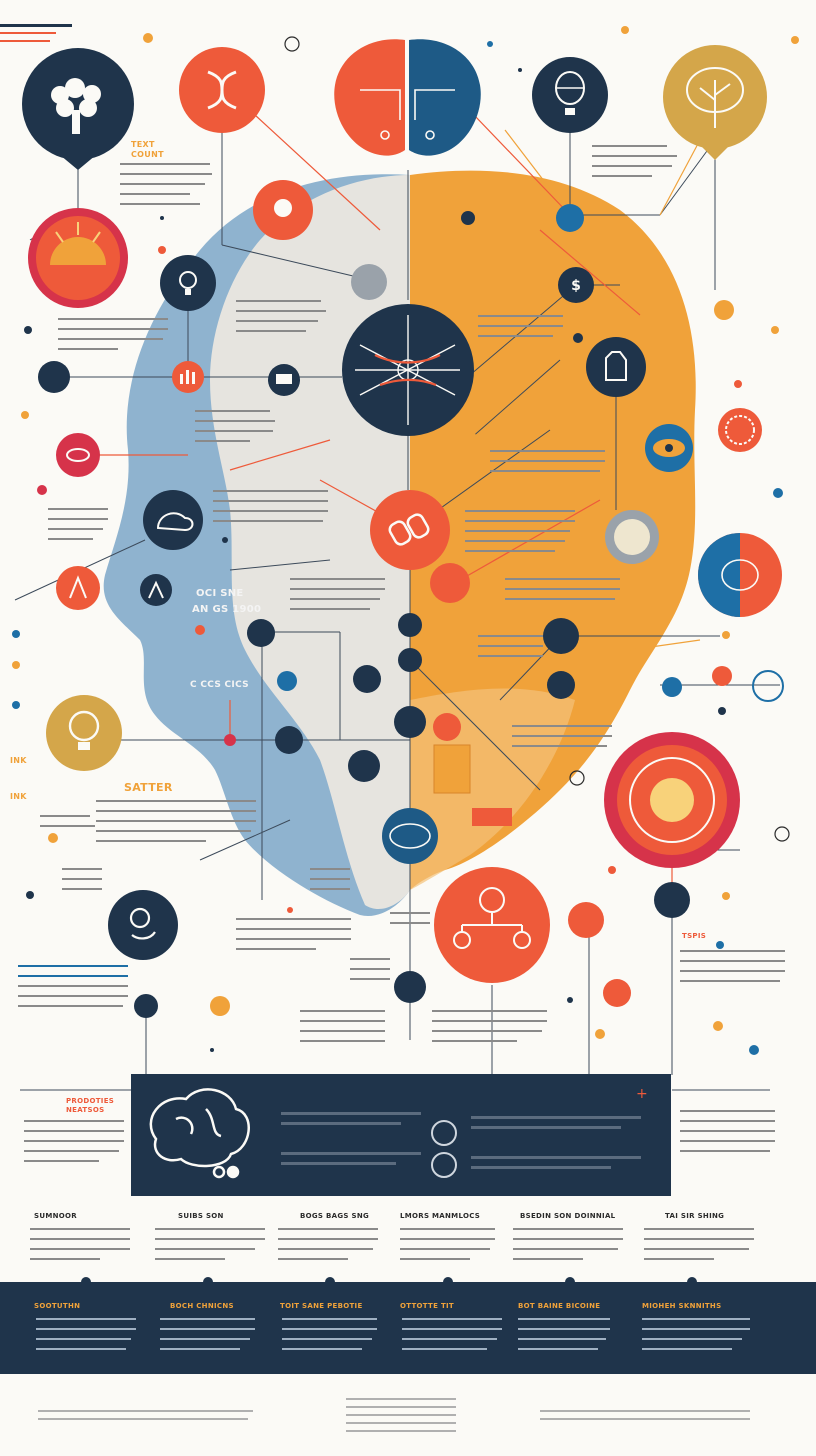 Image resolution: width=816 pixels, height=1456 pixels. What do you see at coordinates (561, 685) in the screenshot?
I see `refresh-circle` at bounding box center [561, 685].